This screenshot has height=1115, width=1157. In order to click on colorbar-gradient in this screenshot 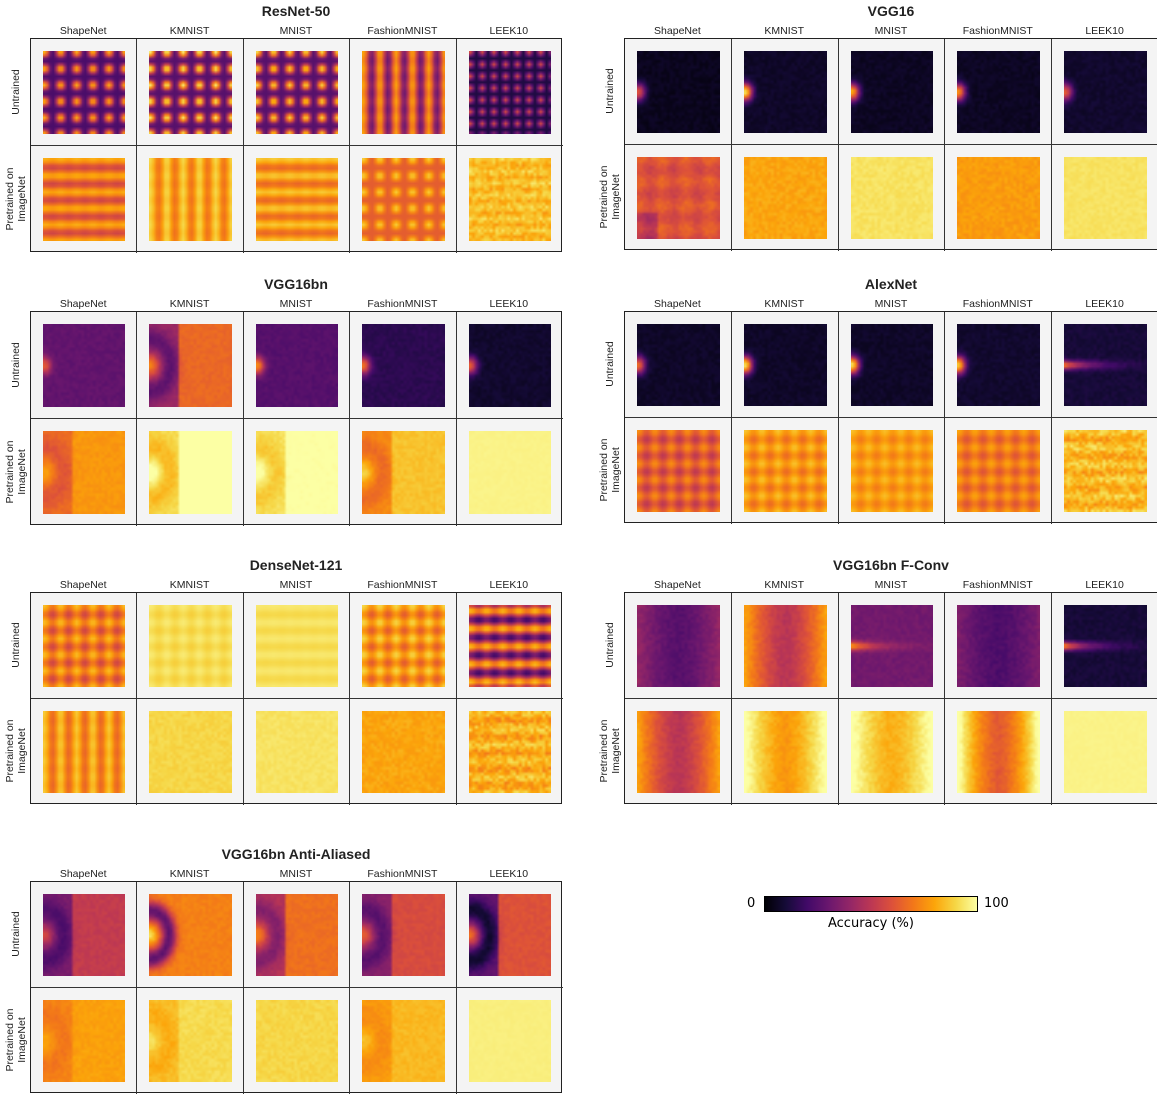, I will do `click(871, 904)`.